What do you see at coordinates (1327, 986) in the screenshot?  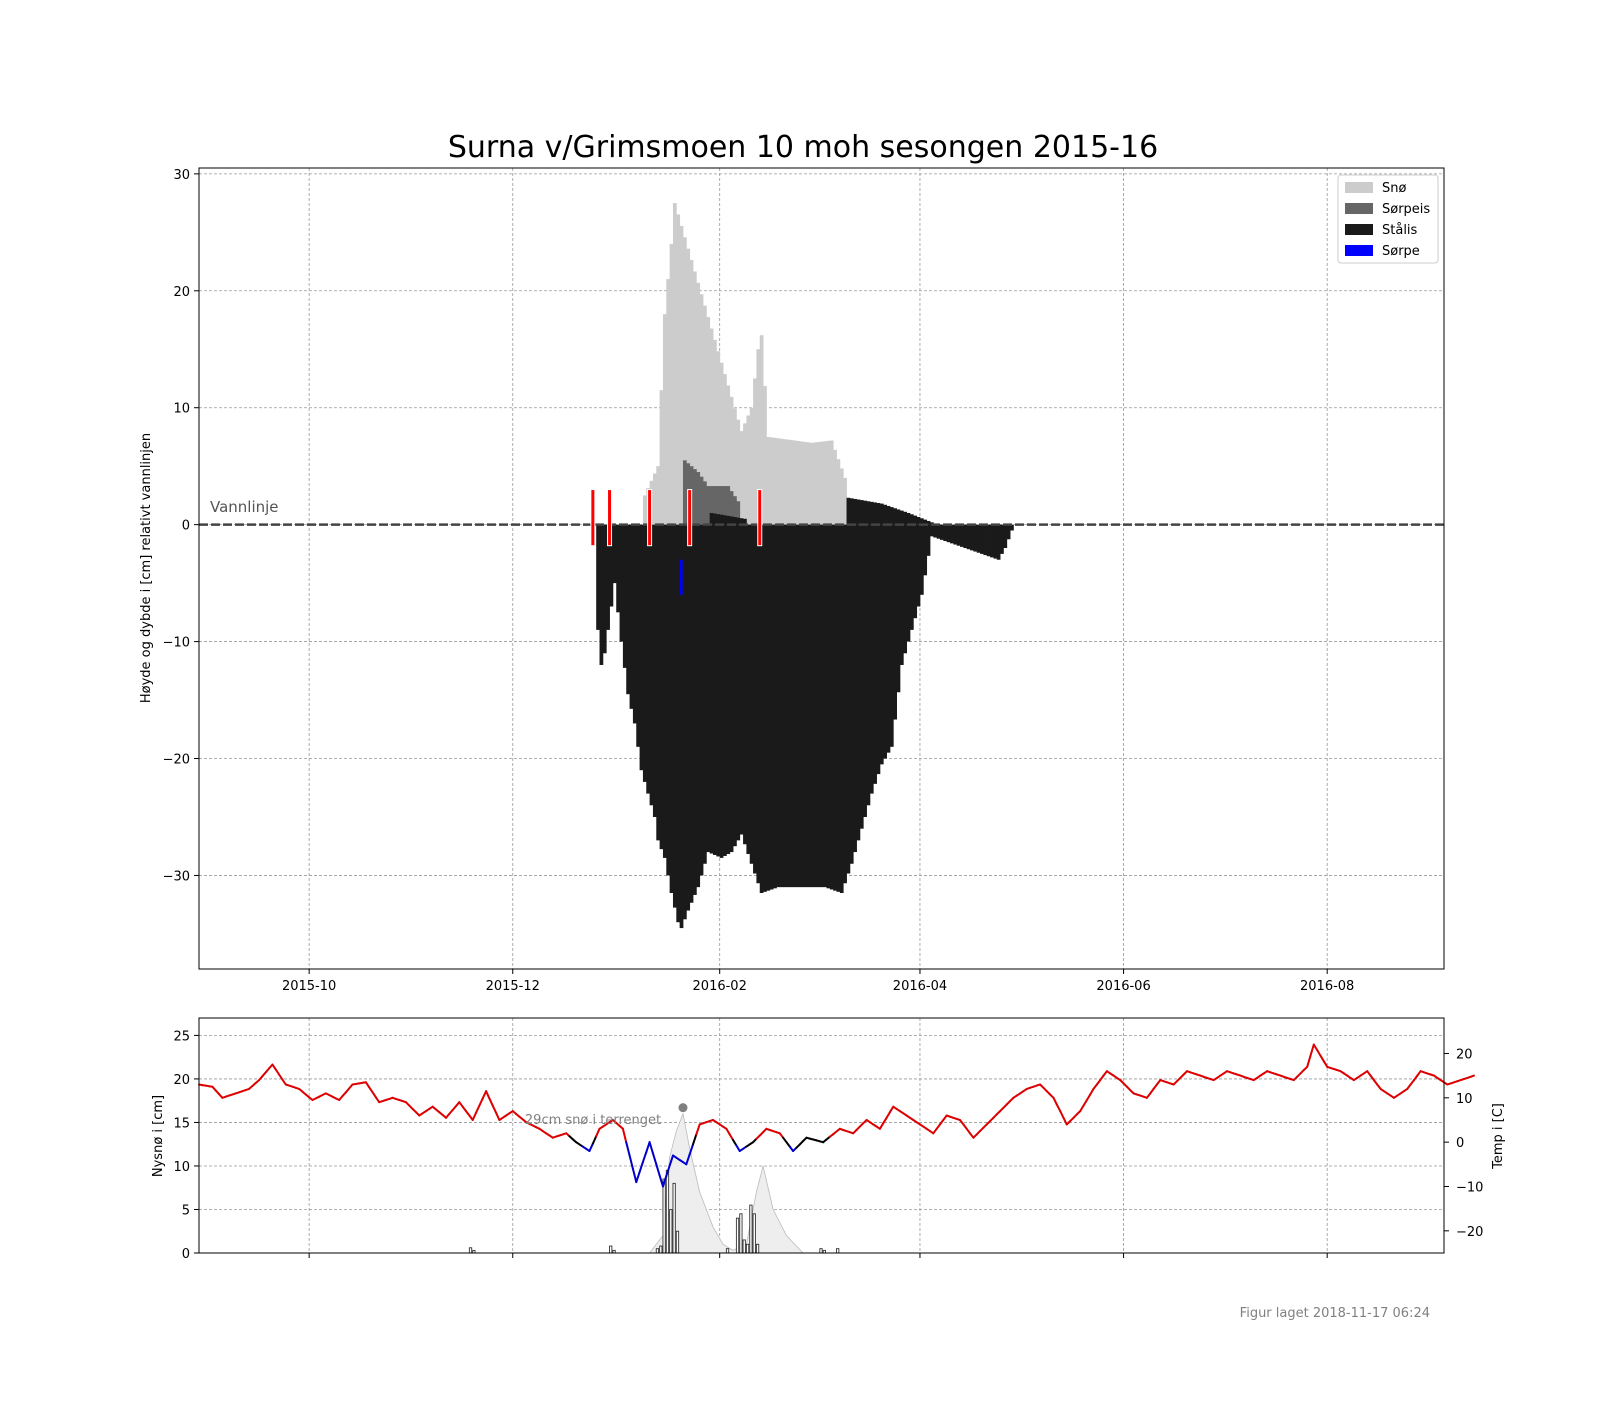 I see `main-x-tick-label: 2016-08` at bounding box center [1327, 986].